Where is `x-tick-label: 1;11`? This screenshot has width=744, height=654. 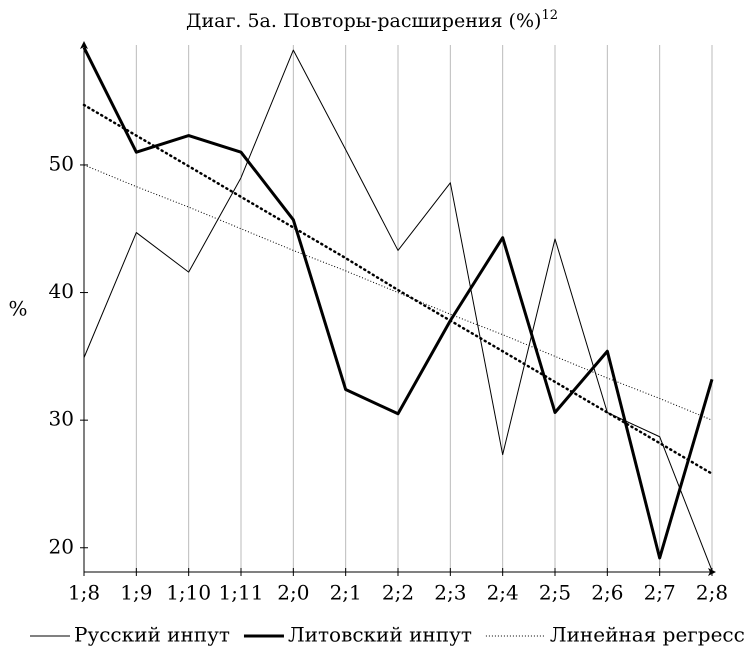 x-tick-label: 1;11 is located at coordinates (241, 593).